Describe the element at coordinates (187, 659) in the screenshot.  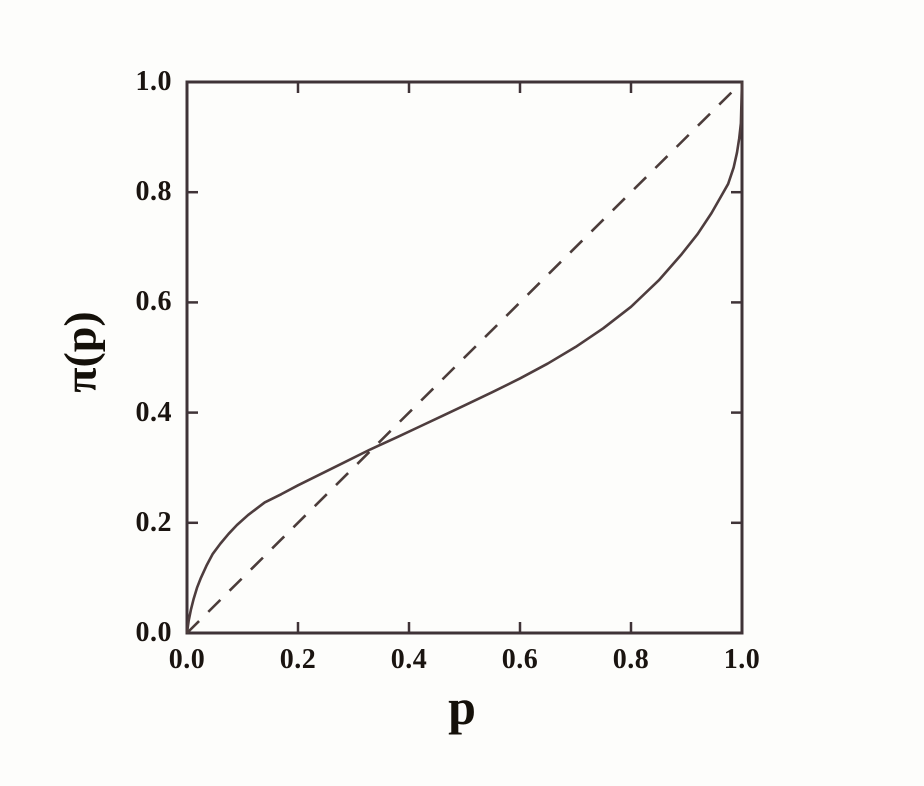
I see `x-tick-label-0.0: 0.0` at that location.